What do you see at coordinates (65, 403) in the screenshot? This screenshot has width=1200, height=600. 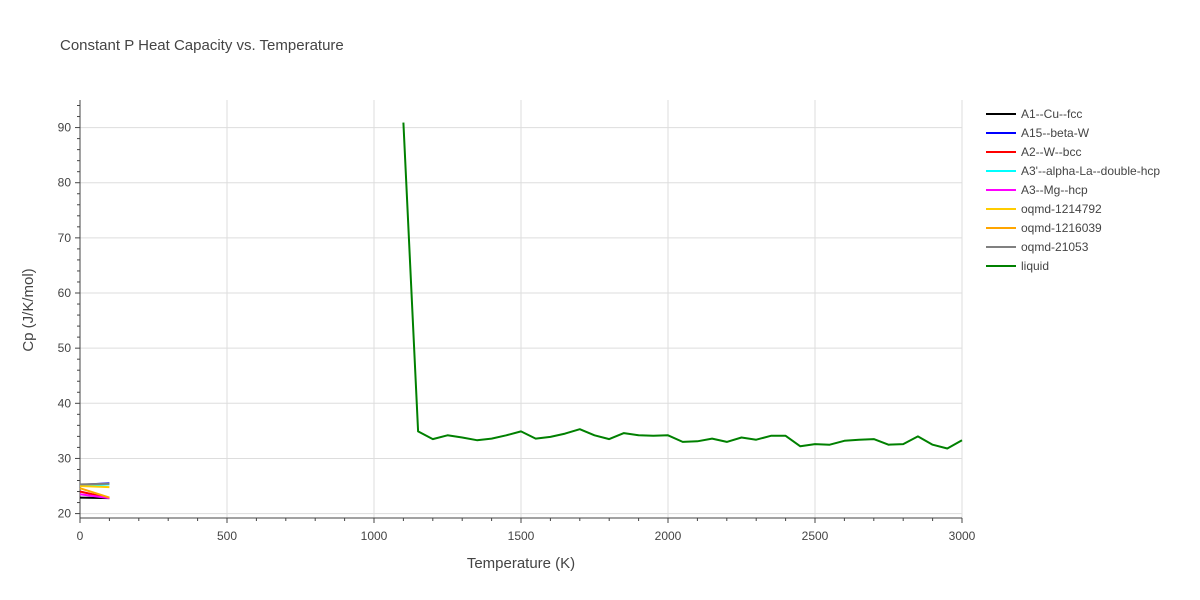 I see `y-tick-label: 40` at bounding box center [65, 403].